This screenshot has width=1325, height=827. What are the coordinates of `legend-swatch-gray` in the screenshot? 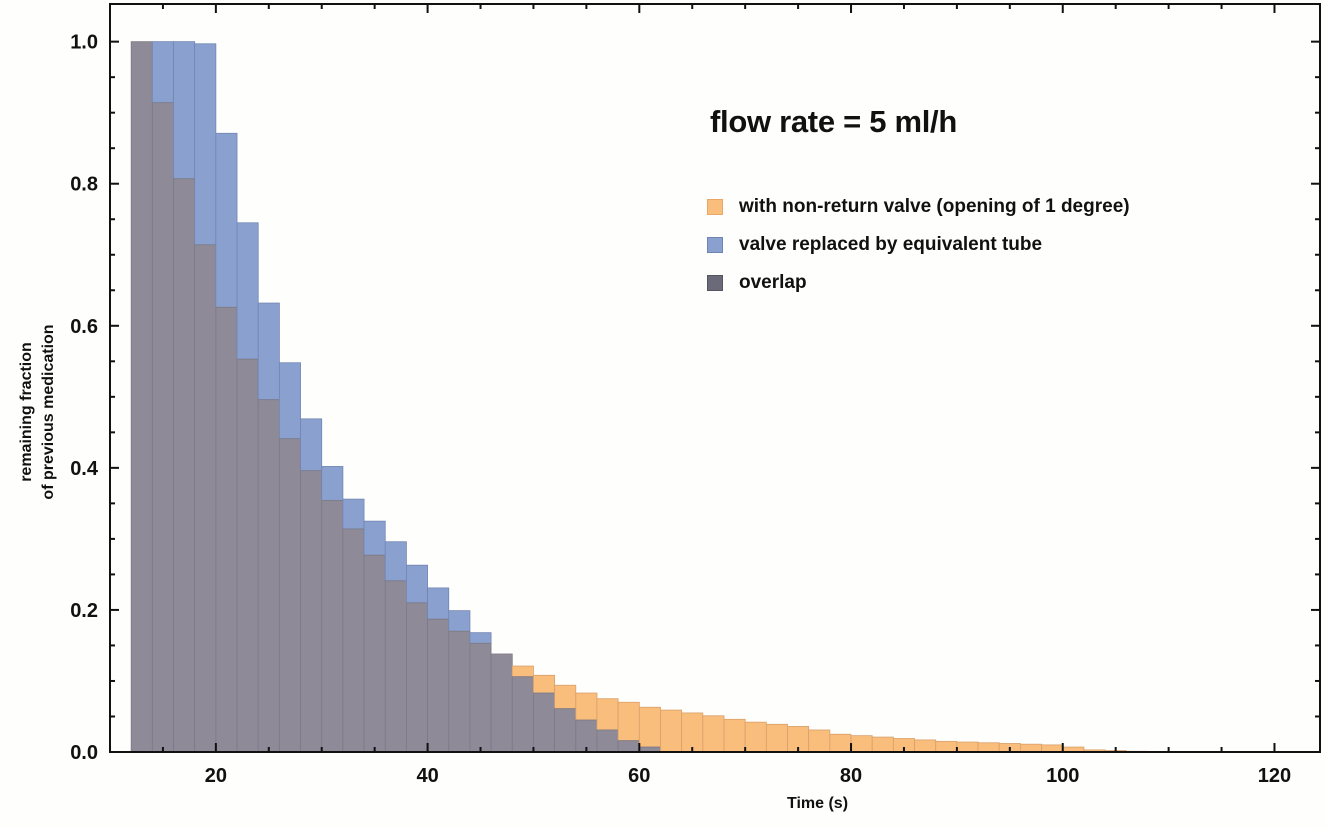 It's located at (715, 283).